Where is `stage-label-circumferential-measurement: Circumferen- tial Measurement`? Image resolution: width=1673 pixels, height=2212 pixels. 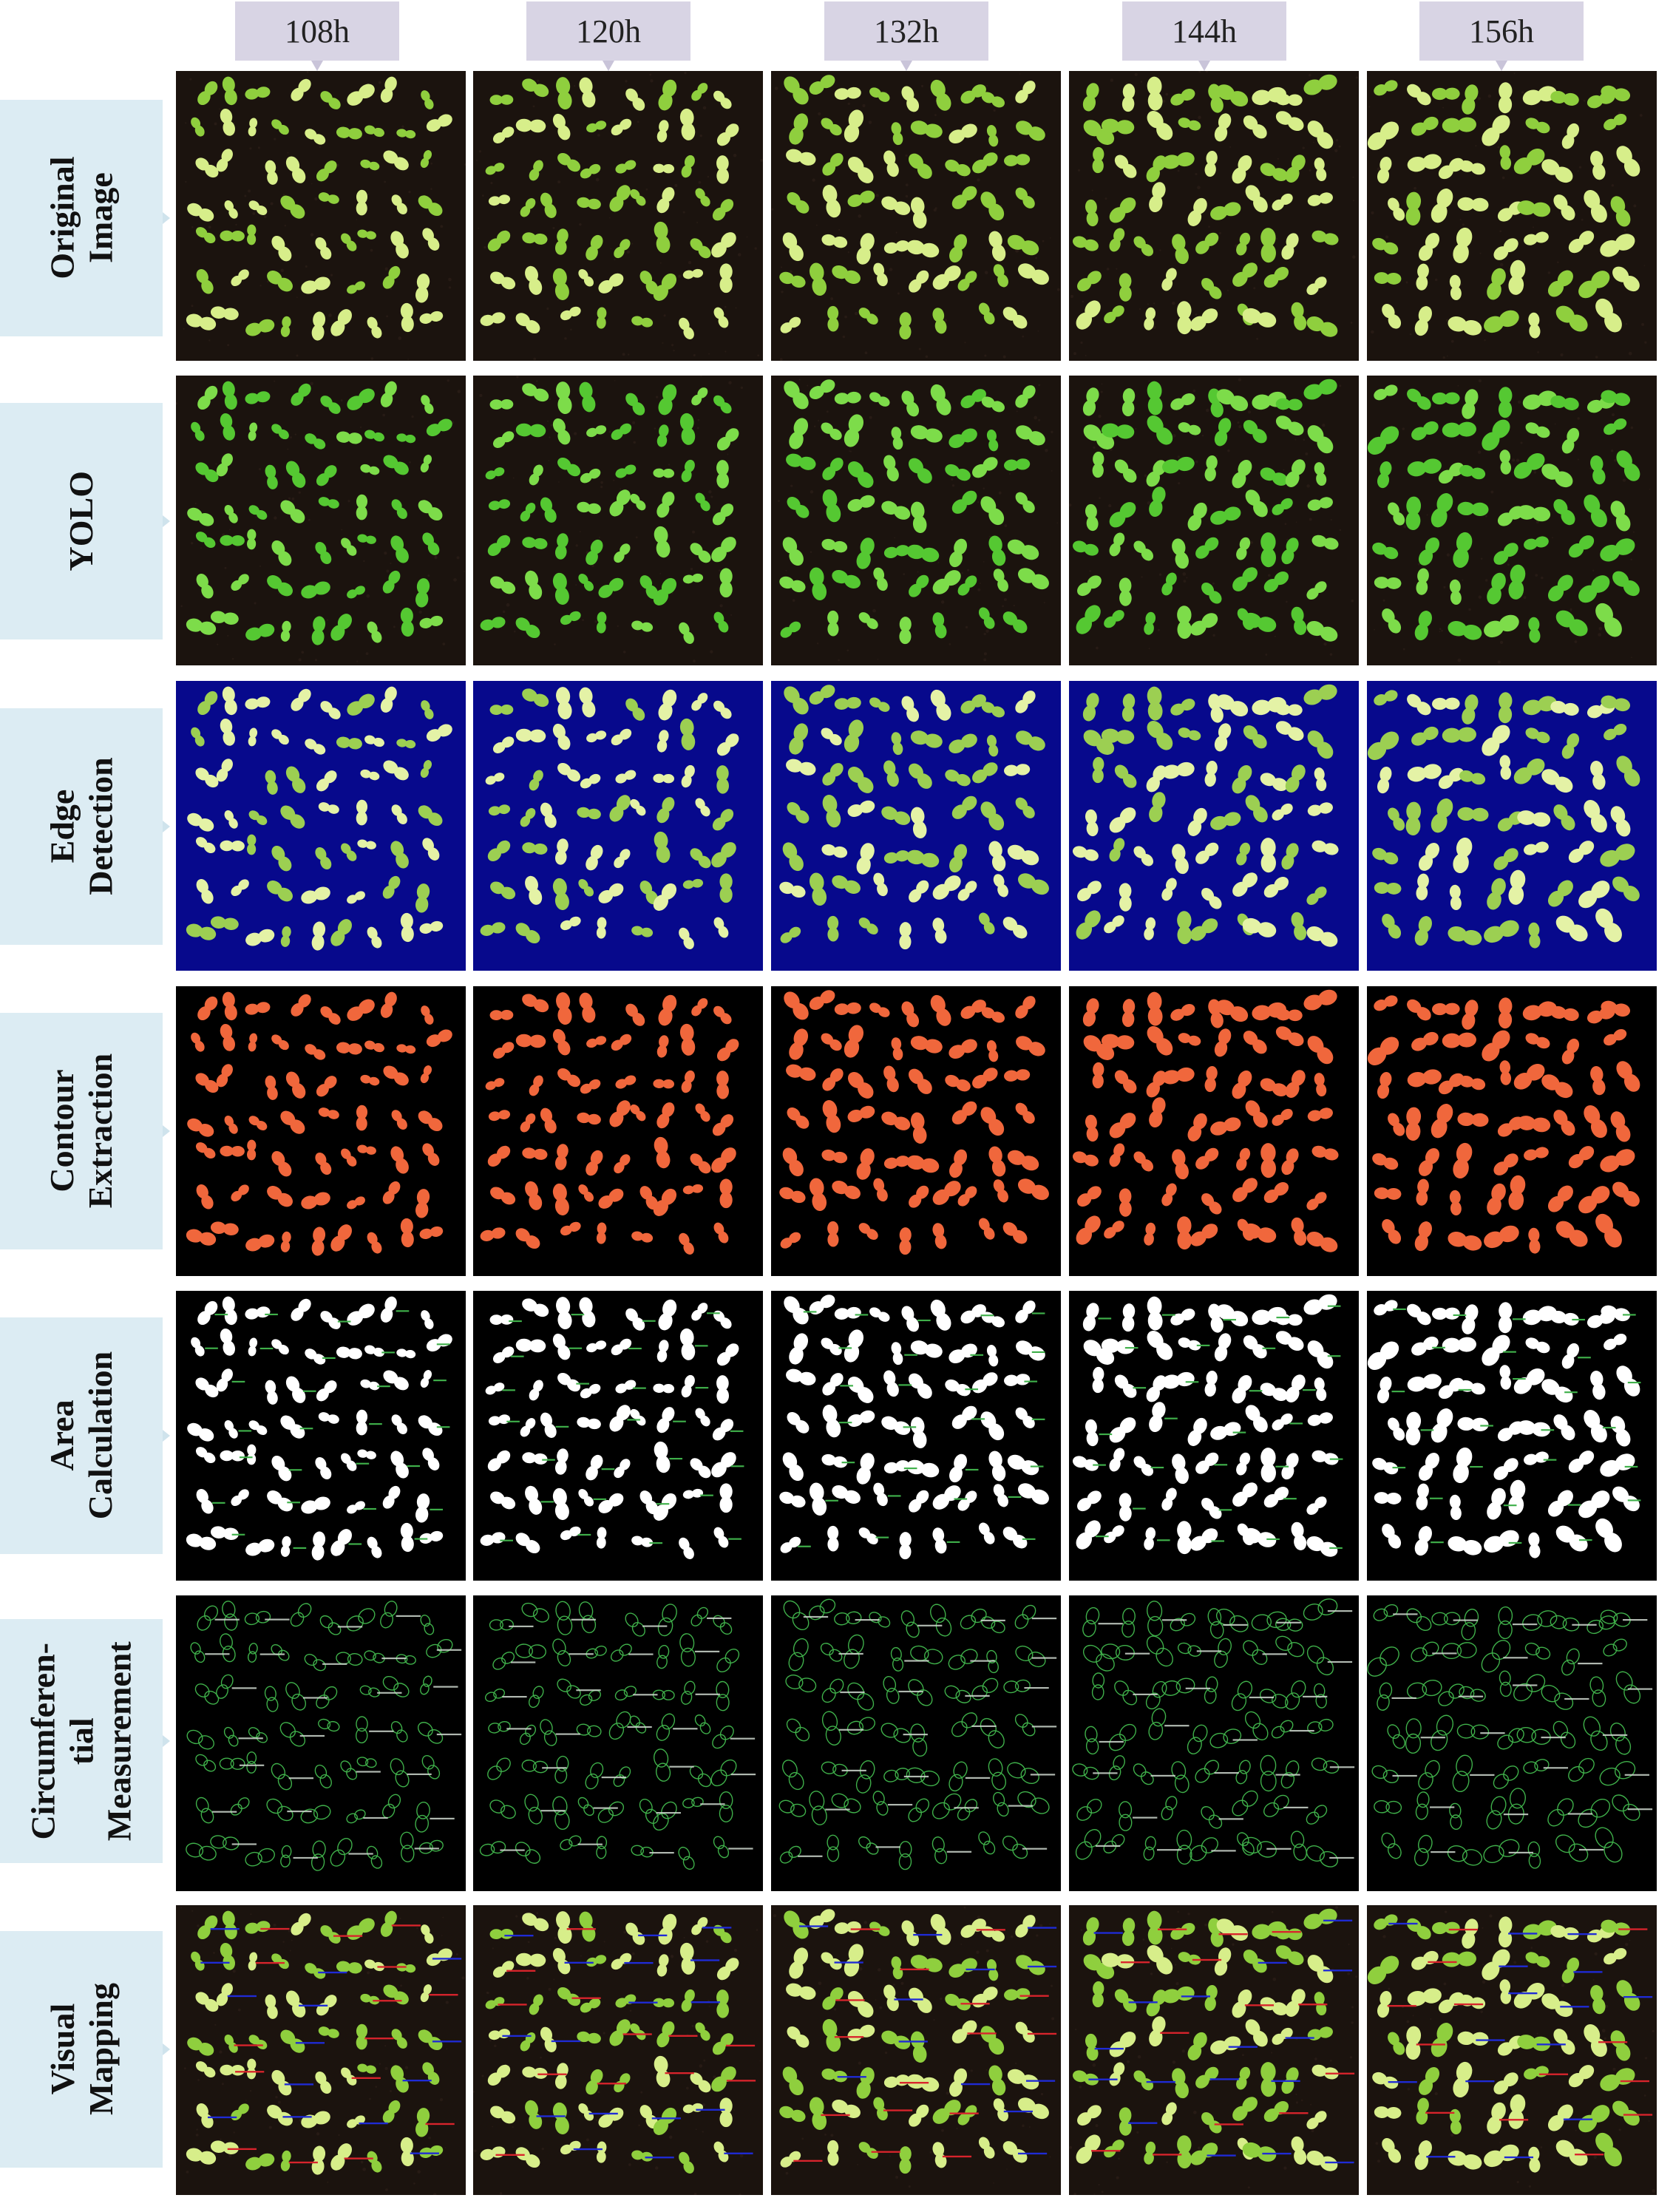 stage-label-circumferential-measurement: Circumferen- tial Measurement is located at coordinates (85, 1741).